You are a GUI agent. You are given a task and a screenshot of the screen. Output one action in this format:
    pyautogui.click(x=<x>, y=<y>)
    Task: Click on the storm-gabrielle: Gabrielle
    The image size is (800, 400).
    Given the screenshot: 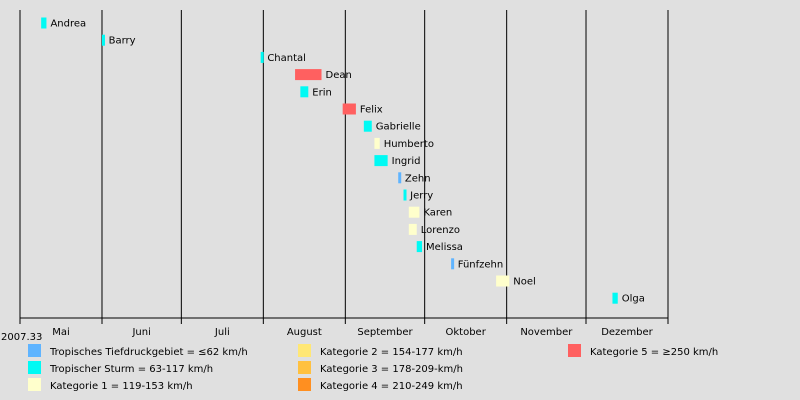 What is the action you would take?
    pyautogui.click(x=392, y=126)
    